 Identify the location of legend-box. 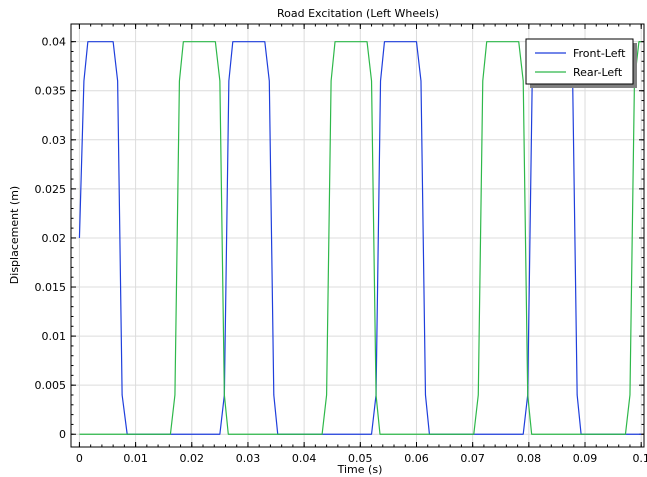
(579, 61).